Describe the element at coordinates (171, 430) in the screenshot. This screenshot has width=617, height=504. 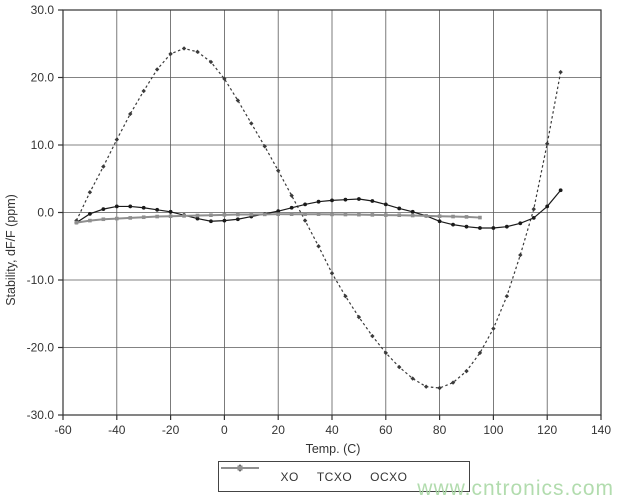
I see `x-tick-label: -20` at that location.